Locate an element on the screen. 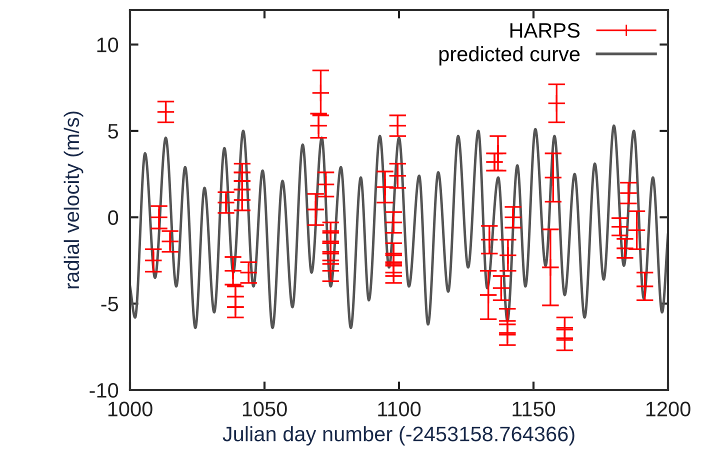  legend-label: HARPS is located at coordinates (545, 30).